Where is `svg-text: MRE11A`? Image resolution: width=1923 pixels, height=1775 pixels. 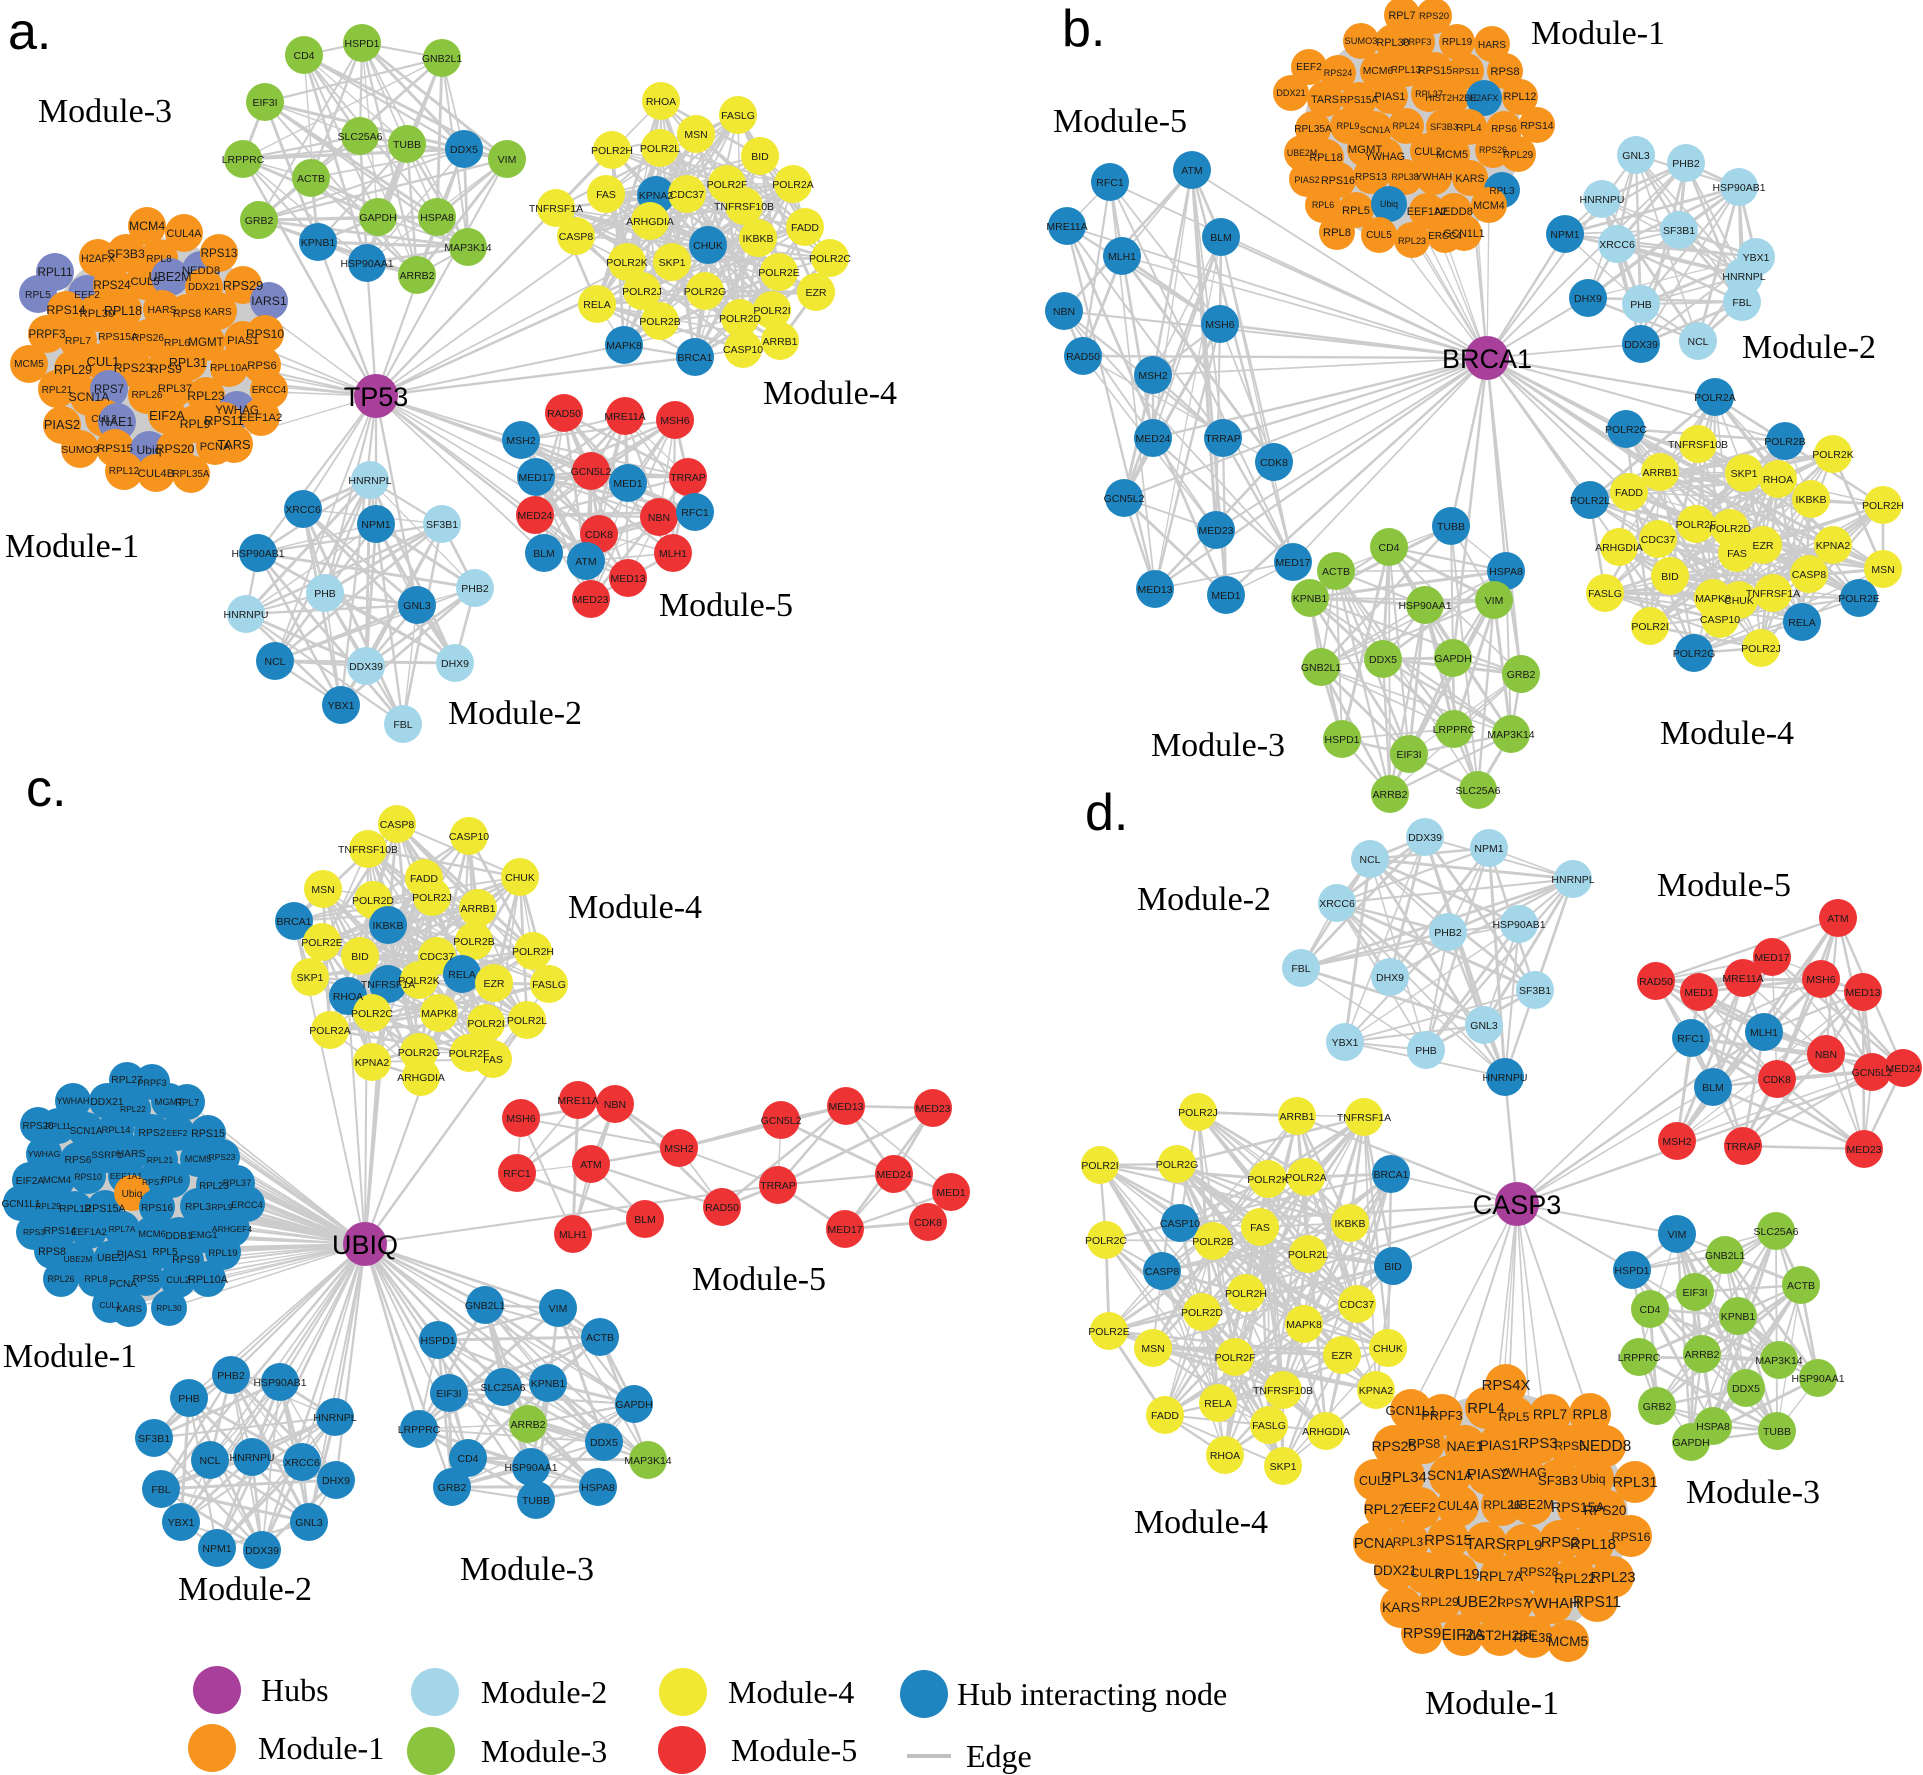 svg-text: MRE11A is located at coordinates (624, 417).